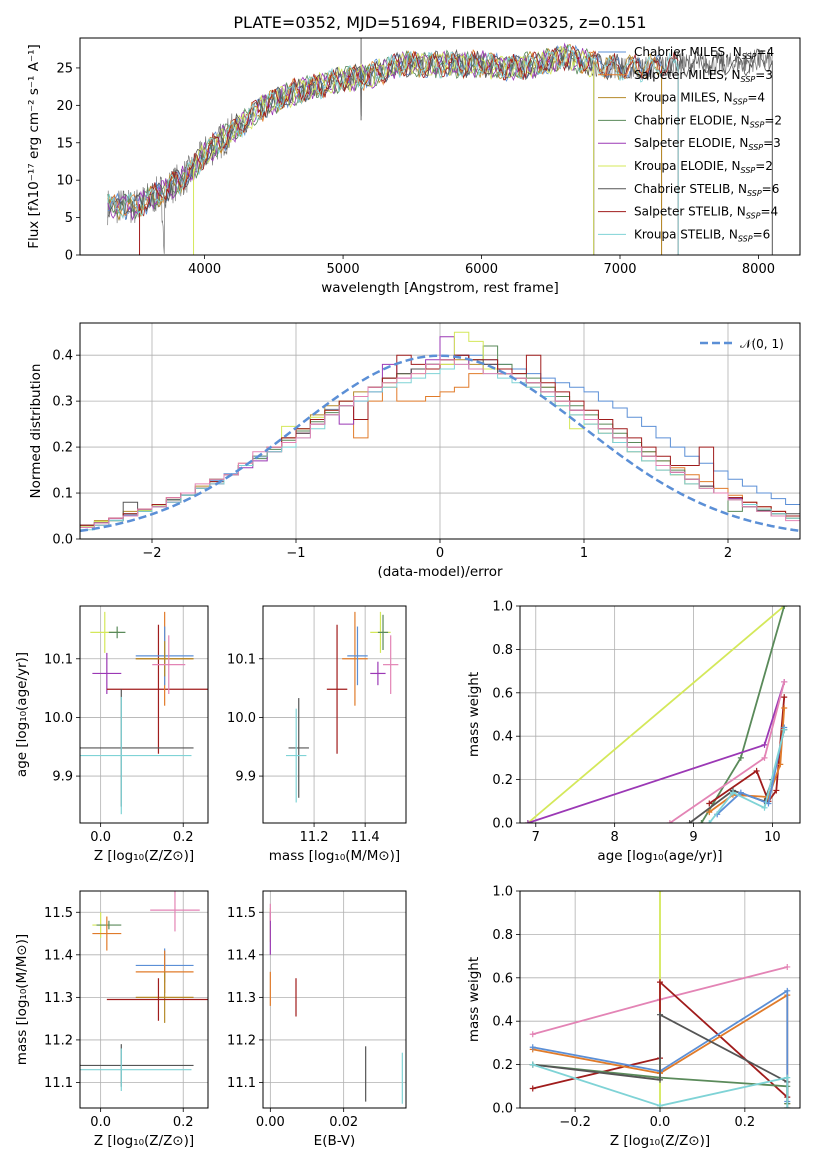 This screenshot has height=1170, width=819. I want to click on legend-entry: Kroupa MILES, NSSP=4, so click(699, 99).